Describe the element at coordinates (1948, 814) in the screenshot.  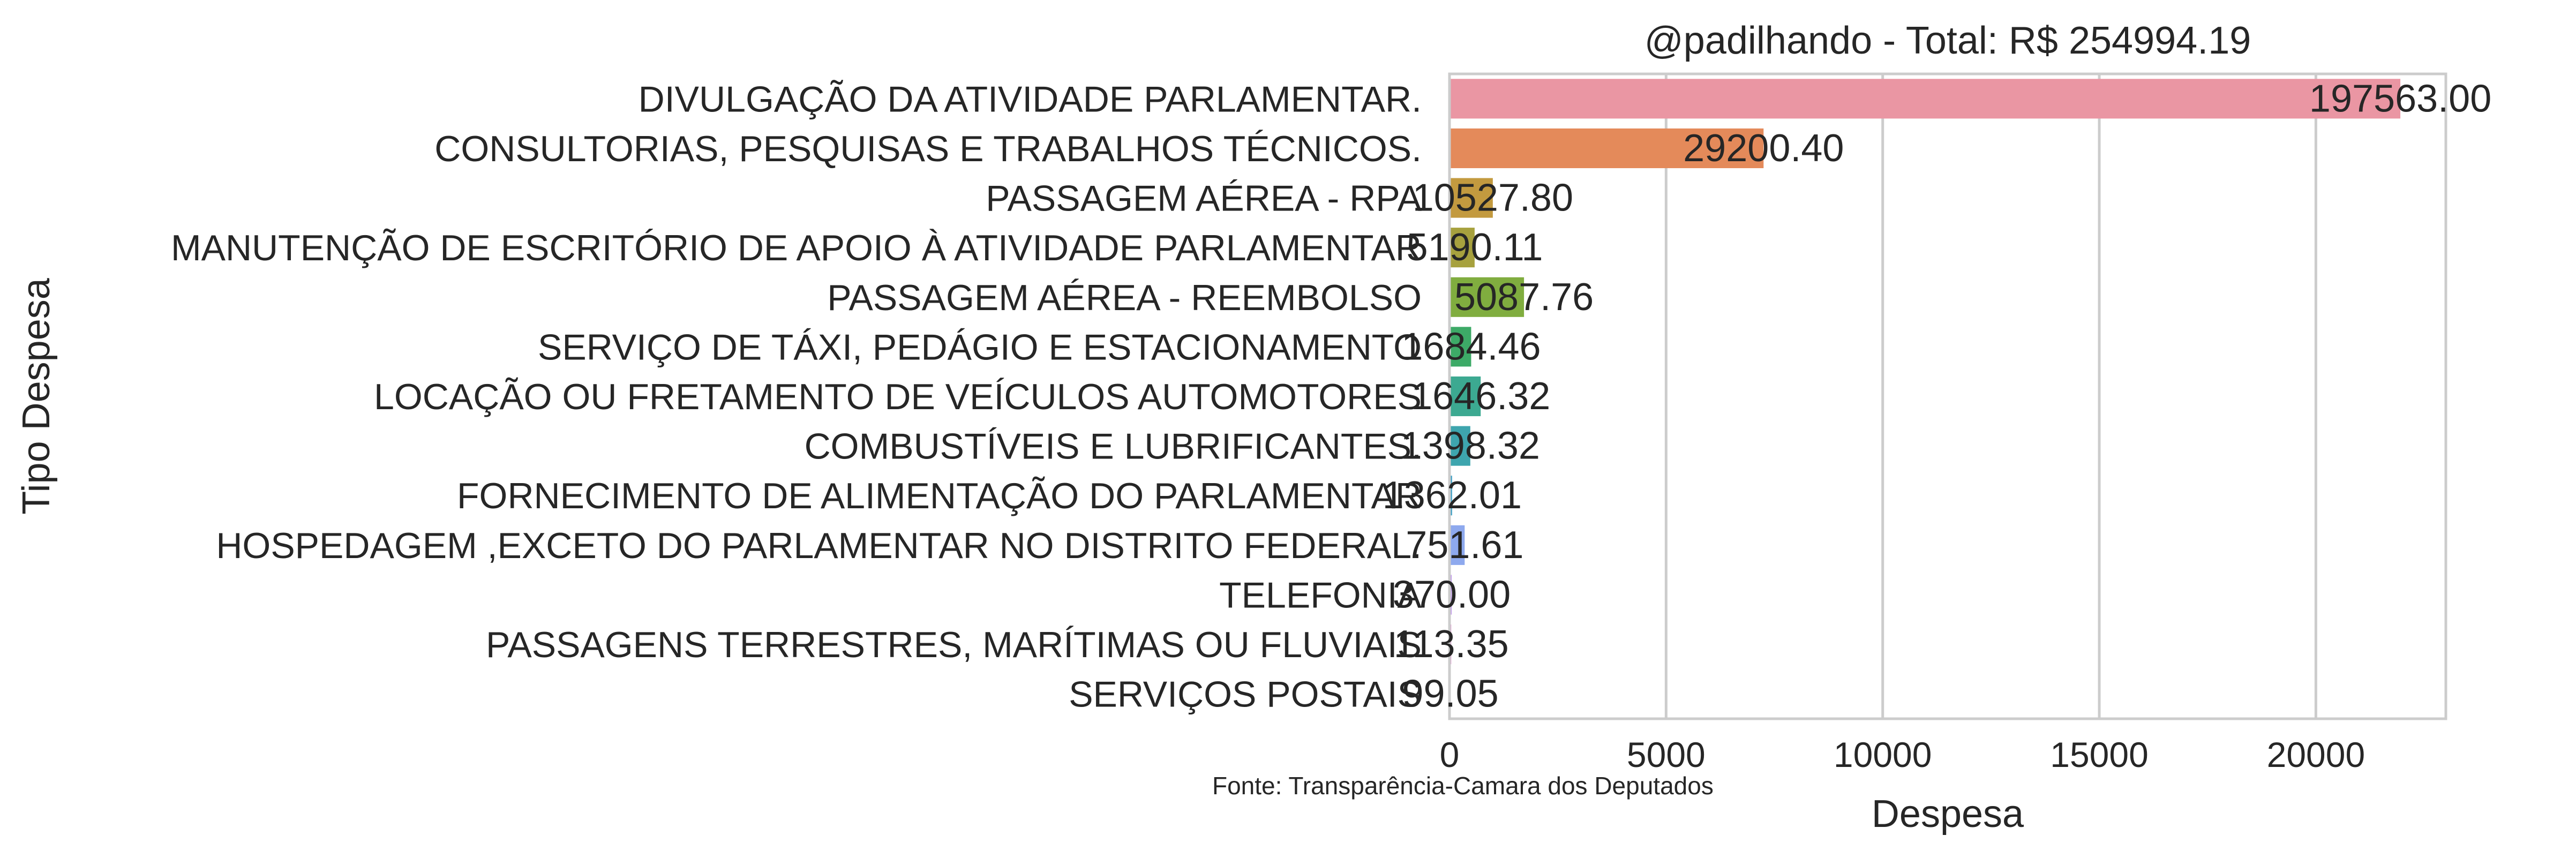
I see `x-axis-label: Despesa` at that location.